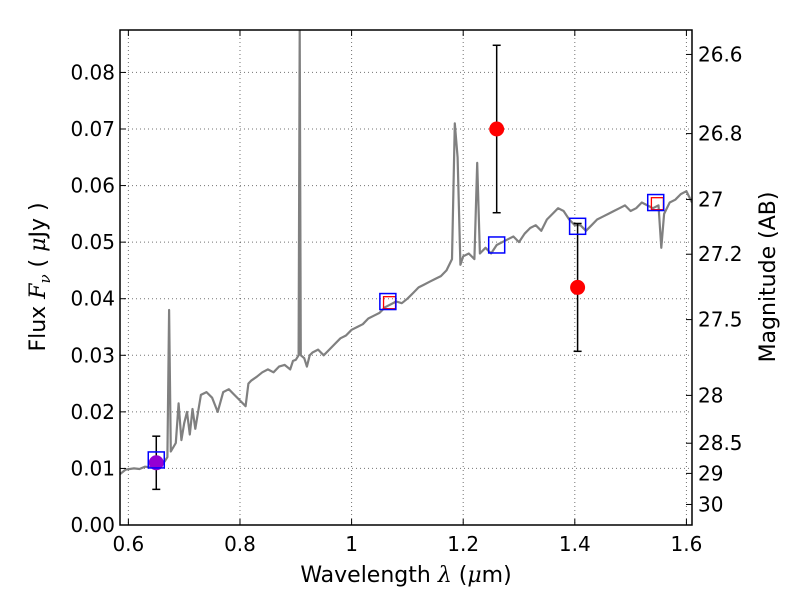 Image resolution: width=800 pixels, height=600 pixels. I want to click on magnitude-tick-label: 30, so click(710, 504).